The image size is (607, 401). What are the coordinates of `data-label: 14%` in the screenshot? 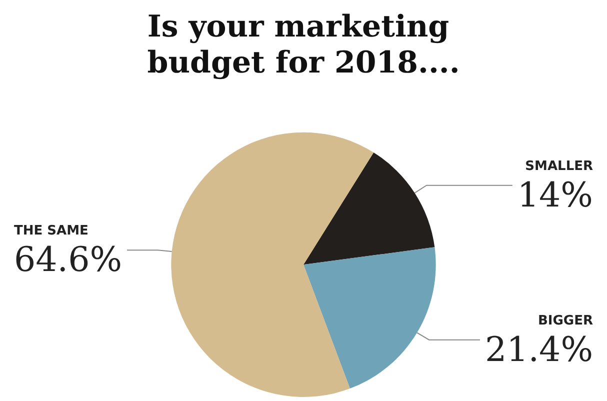 It's located at (555, 195).